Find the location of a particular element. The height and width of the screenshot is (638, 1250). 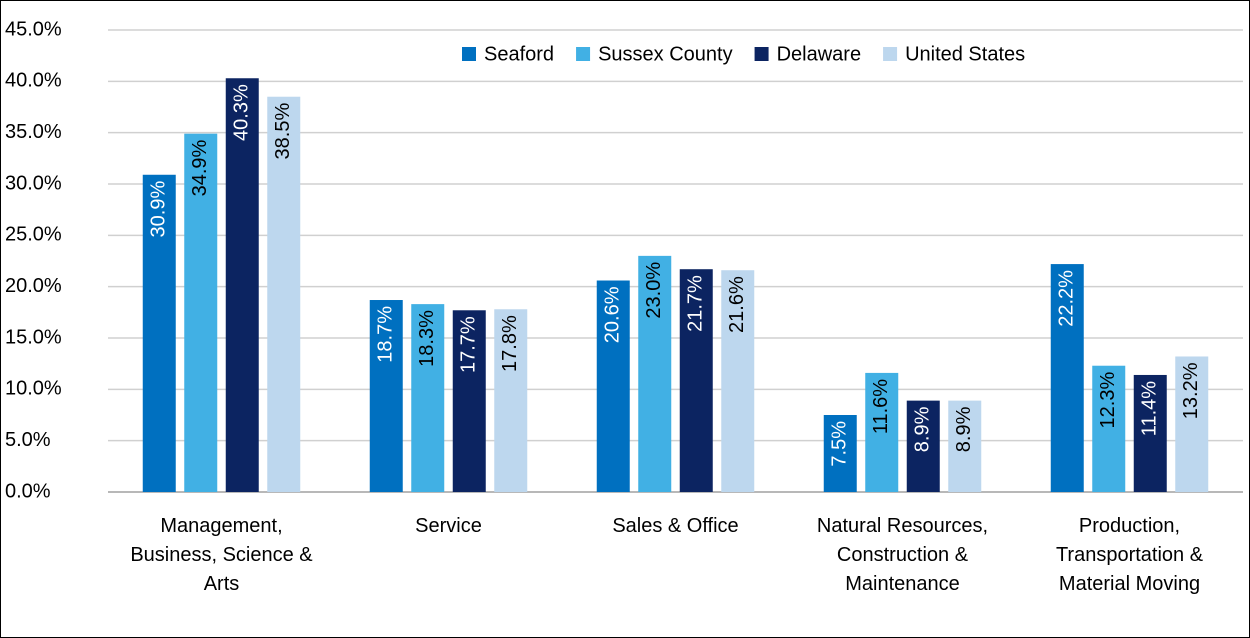

data-label: 17.8% is located at coordinates (510, 343).